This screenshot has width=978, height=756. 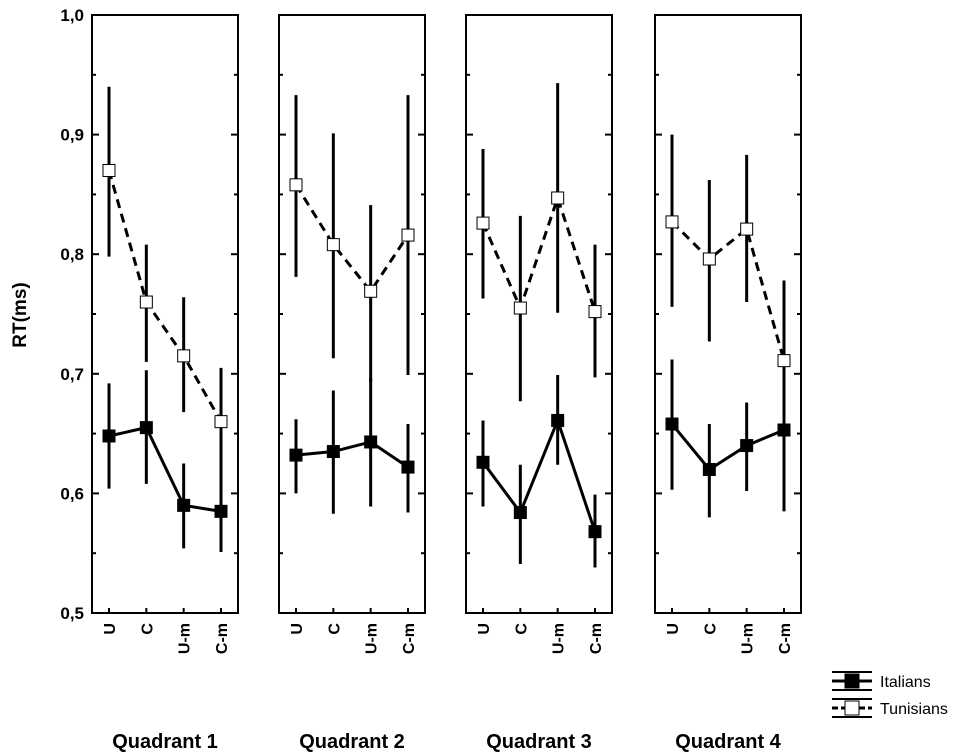 I want to click on y-tick-label: 0,6, so click(x=72, y=493).